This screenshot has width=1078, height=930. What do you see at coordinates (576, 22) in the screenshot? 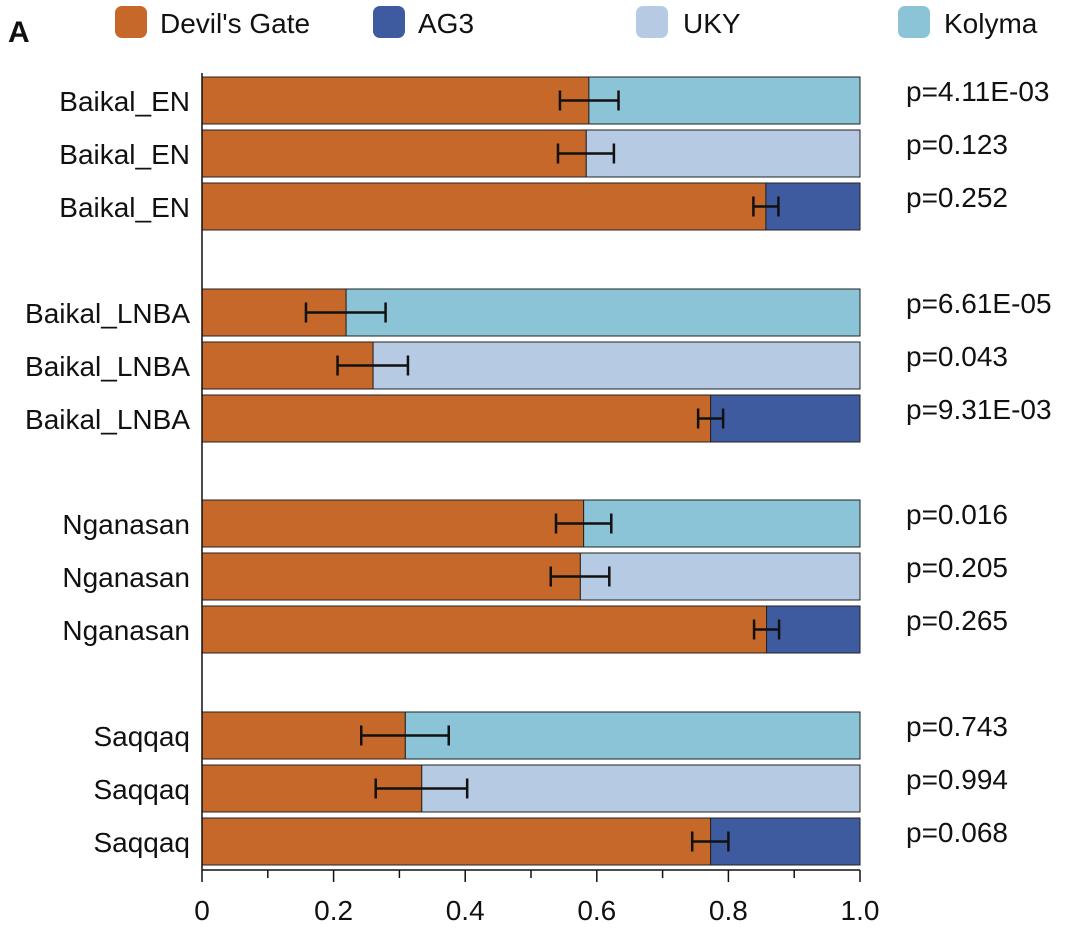
I see `legend: Devil's Gate AG3 UKY Kolyma` at bounding box center [576, 22].